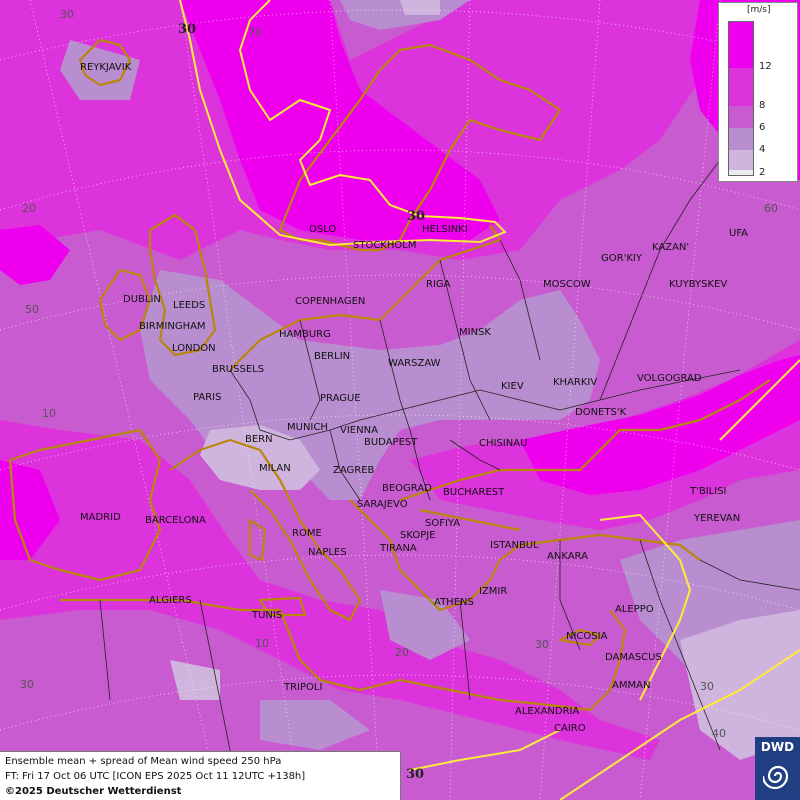 The image size is (800, 800). Describe the element at coordinates (172, 326) in the screenshot. I see `city-birmingham: BIRMINGHAM` at that location.